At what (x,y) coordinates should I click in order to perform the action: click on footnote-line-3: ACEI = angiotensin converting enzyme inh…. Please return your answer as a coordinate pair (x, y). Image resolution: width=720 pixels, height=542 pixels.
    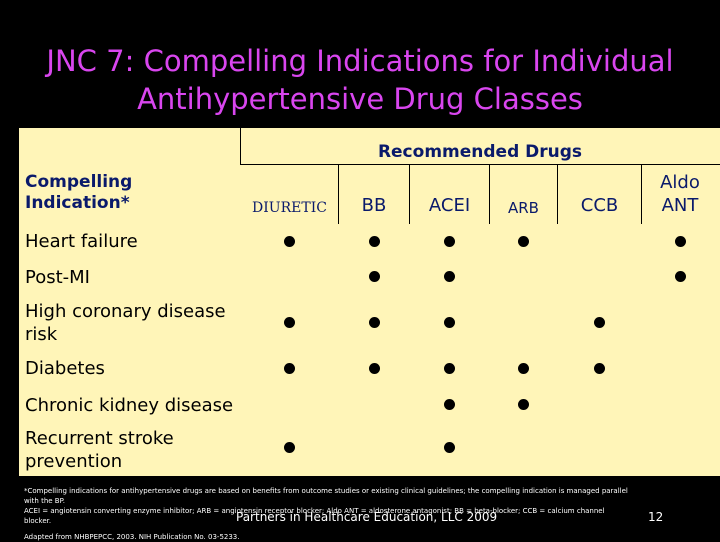
    Looking at the image, I should click on (314, 511).